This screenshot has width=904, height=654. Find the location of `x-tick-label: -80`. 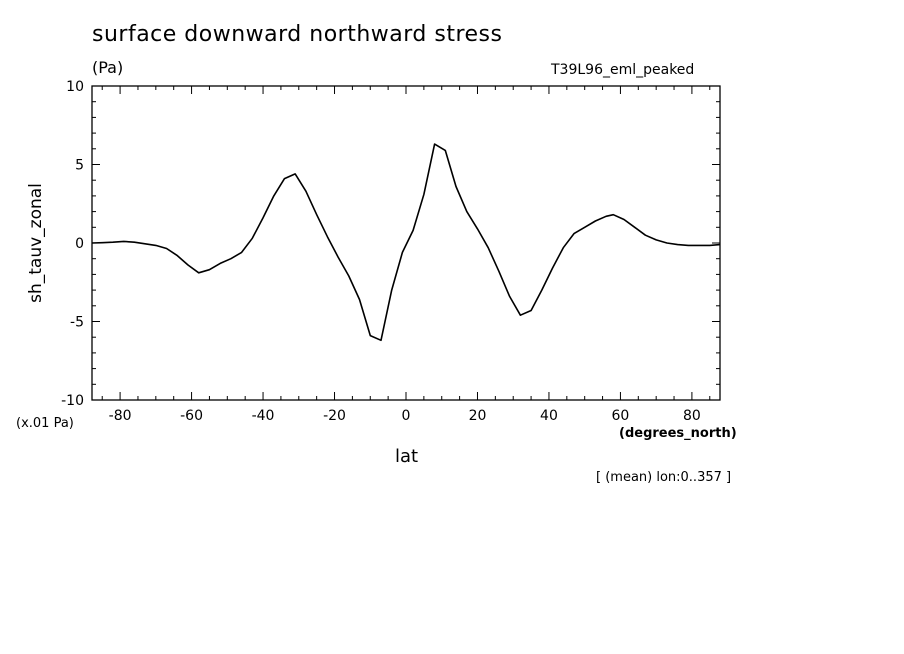

x-tick-label: -80 is located at coordinates (120, 416).